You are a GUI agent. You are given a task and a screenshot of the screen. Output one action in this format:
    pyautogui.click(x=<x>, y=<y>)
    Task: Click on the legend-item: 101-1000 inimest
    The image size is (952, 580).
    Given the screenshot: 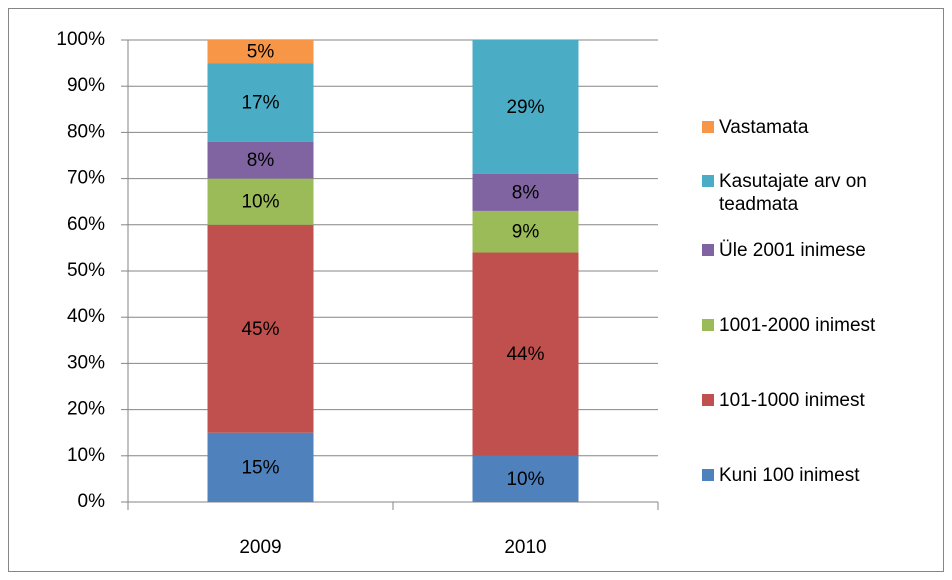 What is the action you would take?
    pyautogui.click(x=822, y=400)
    